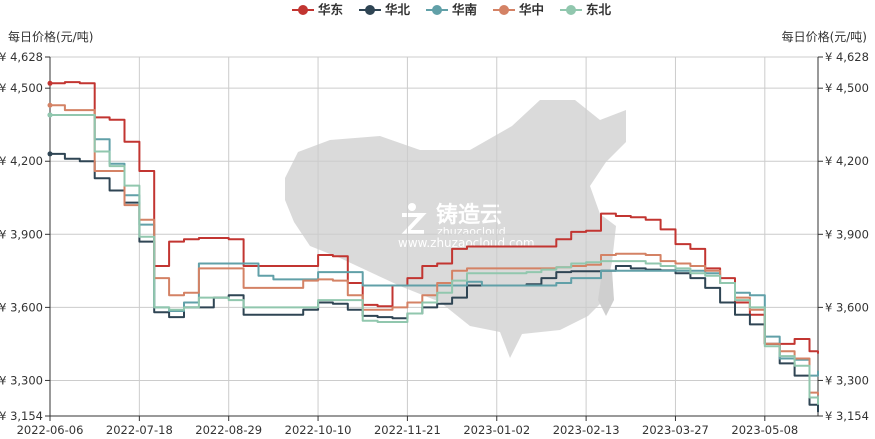  What do you see at coordinates (21, 307) in the screenshot?
I see `y-tick-label-left: ¥ 3,600` at bounding box center [21, 307].